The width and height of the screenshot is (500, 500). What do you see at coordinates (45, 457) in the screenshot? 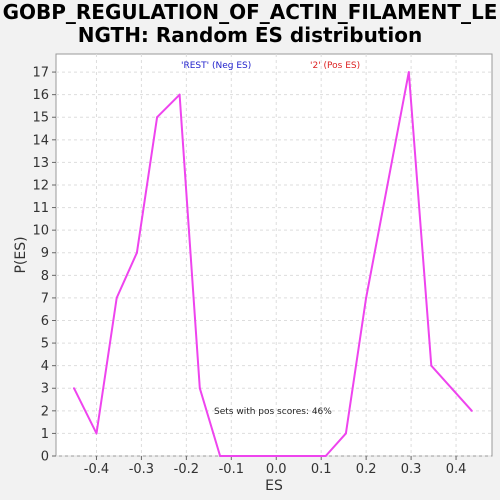
I see `y-tick-label: 0` at bounding box center [45, 457].